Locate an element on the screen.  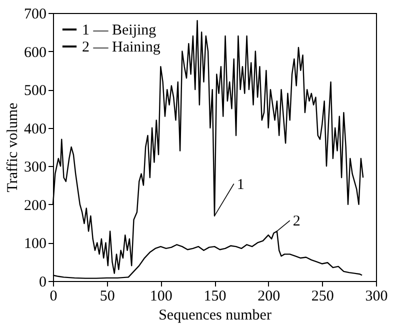
y-tick-label: 600 is located at coordinates (35, 52).